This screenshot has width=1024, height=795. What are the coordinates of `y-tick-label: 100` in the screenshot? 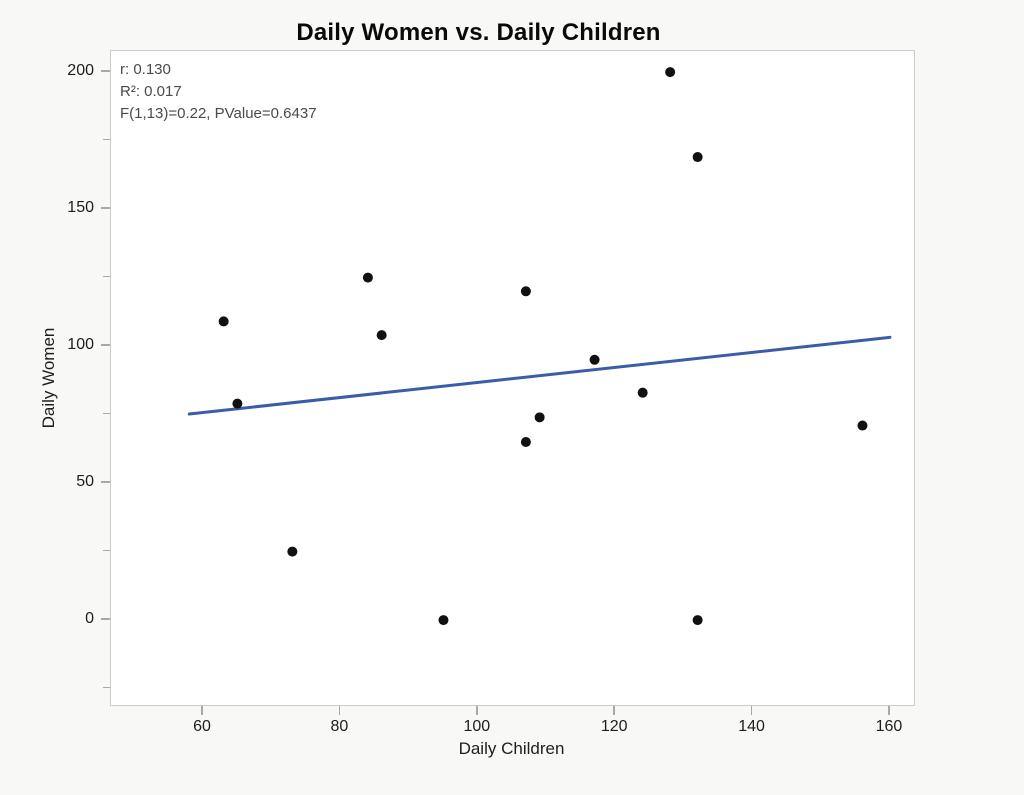 It's located at (80, 345).